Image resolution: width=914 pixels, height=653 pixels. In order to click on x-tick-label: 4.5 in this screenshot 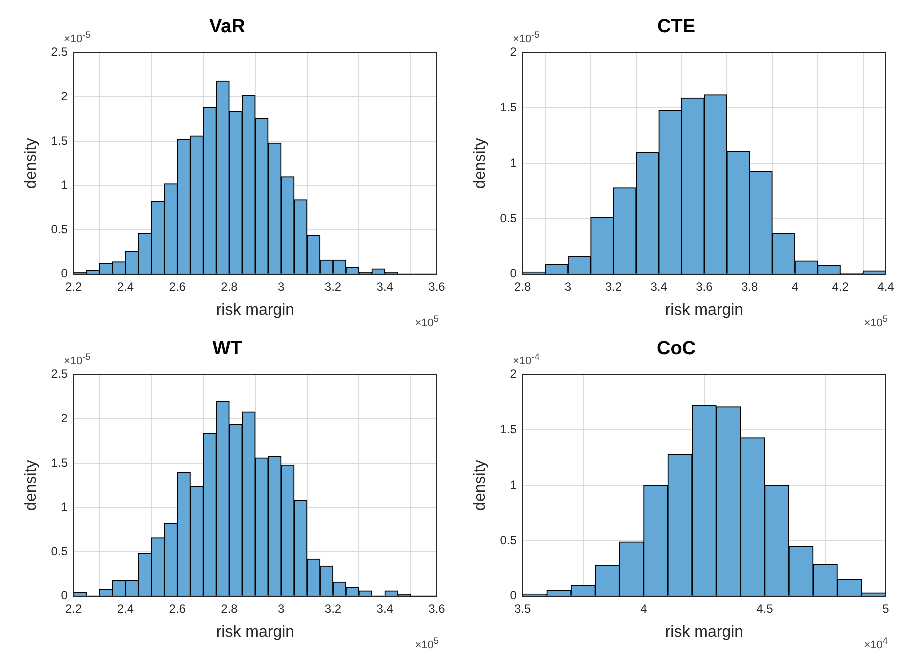, I will do `click(765, 609)`.